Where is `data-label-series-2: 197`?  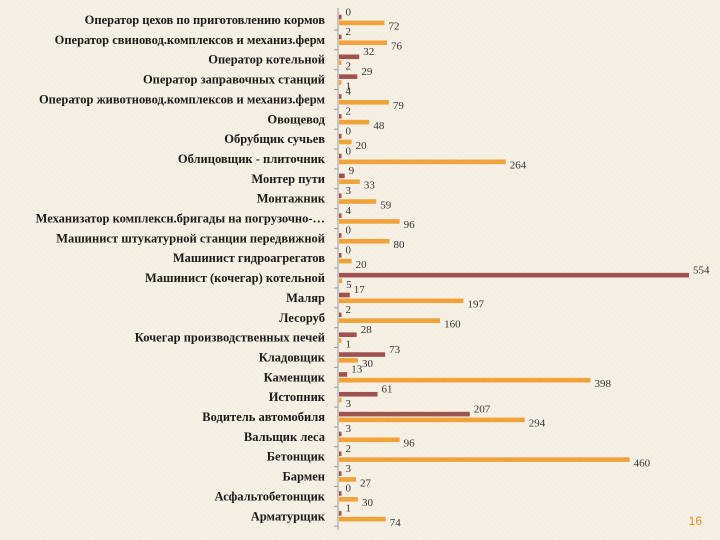
data-label-series-2: 197 is located at coordinates (475, 305).